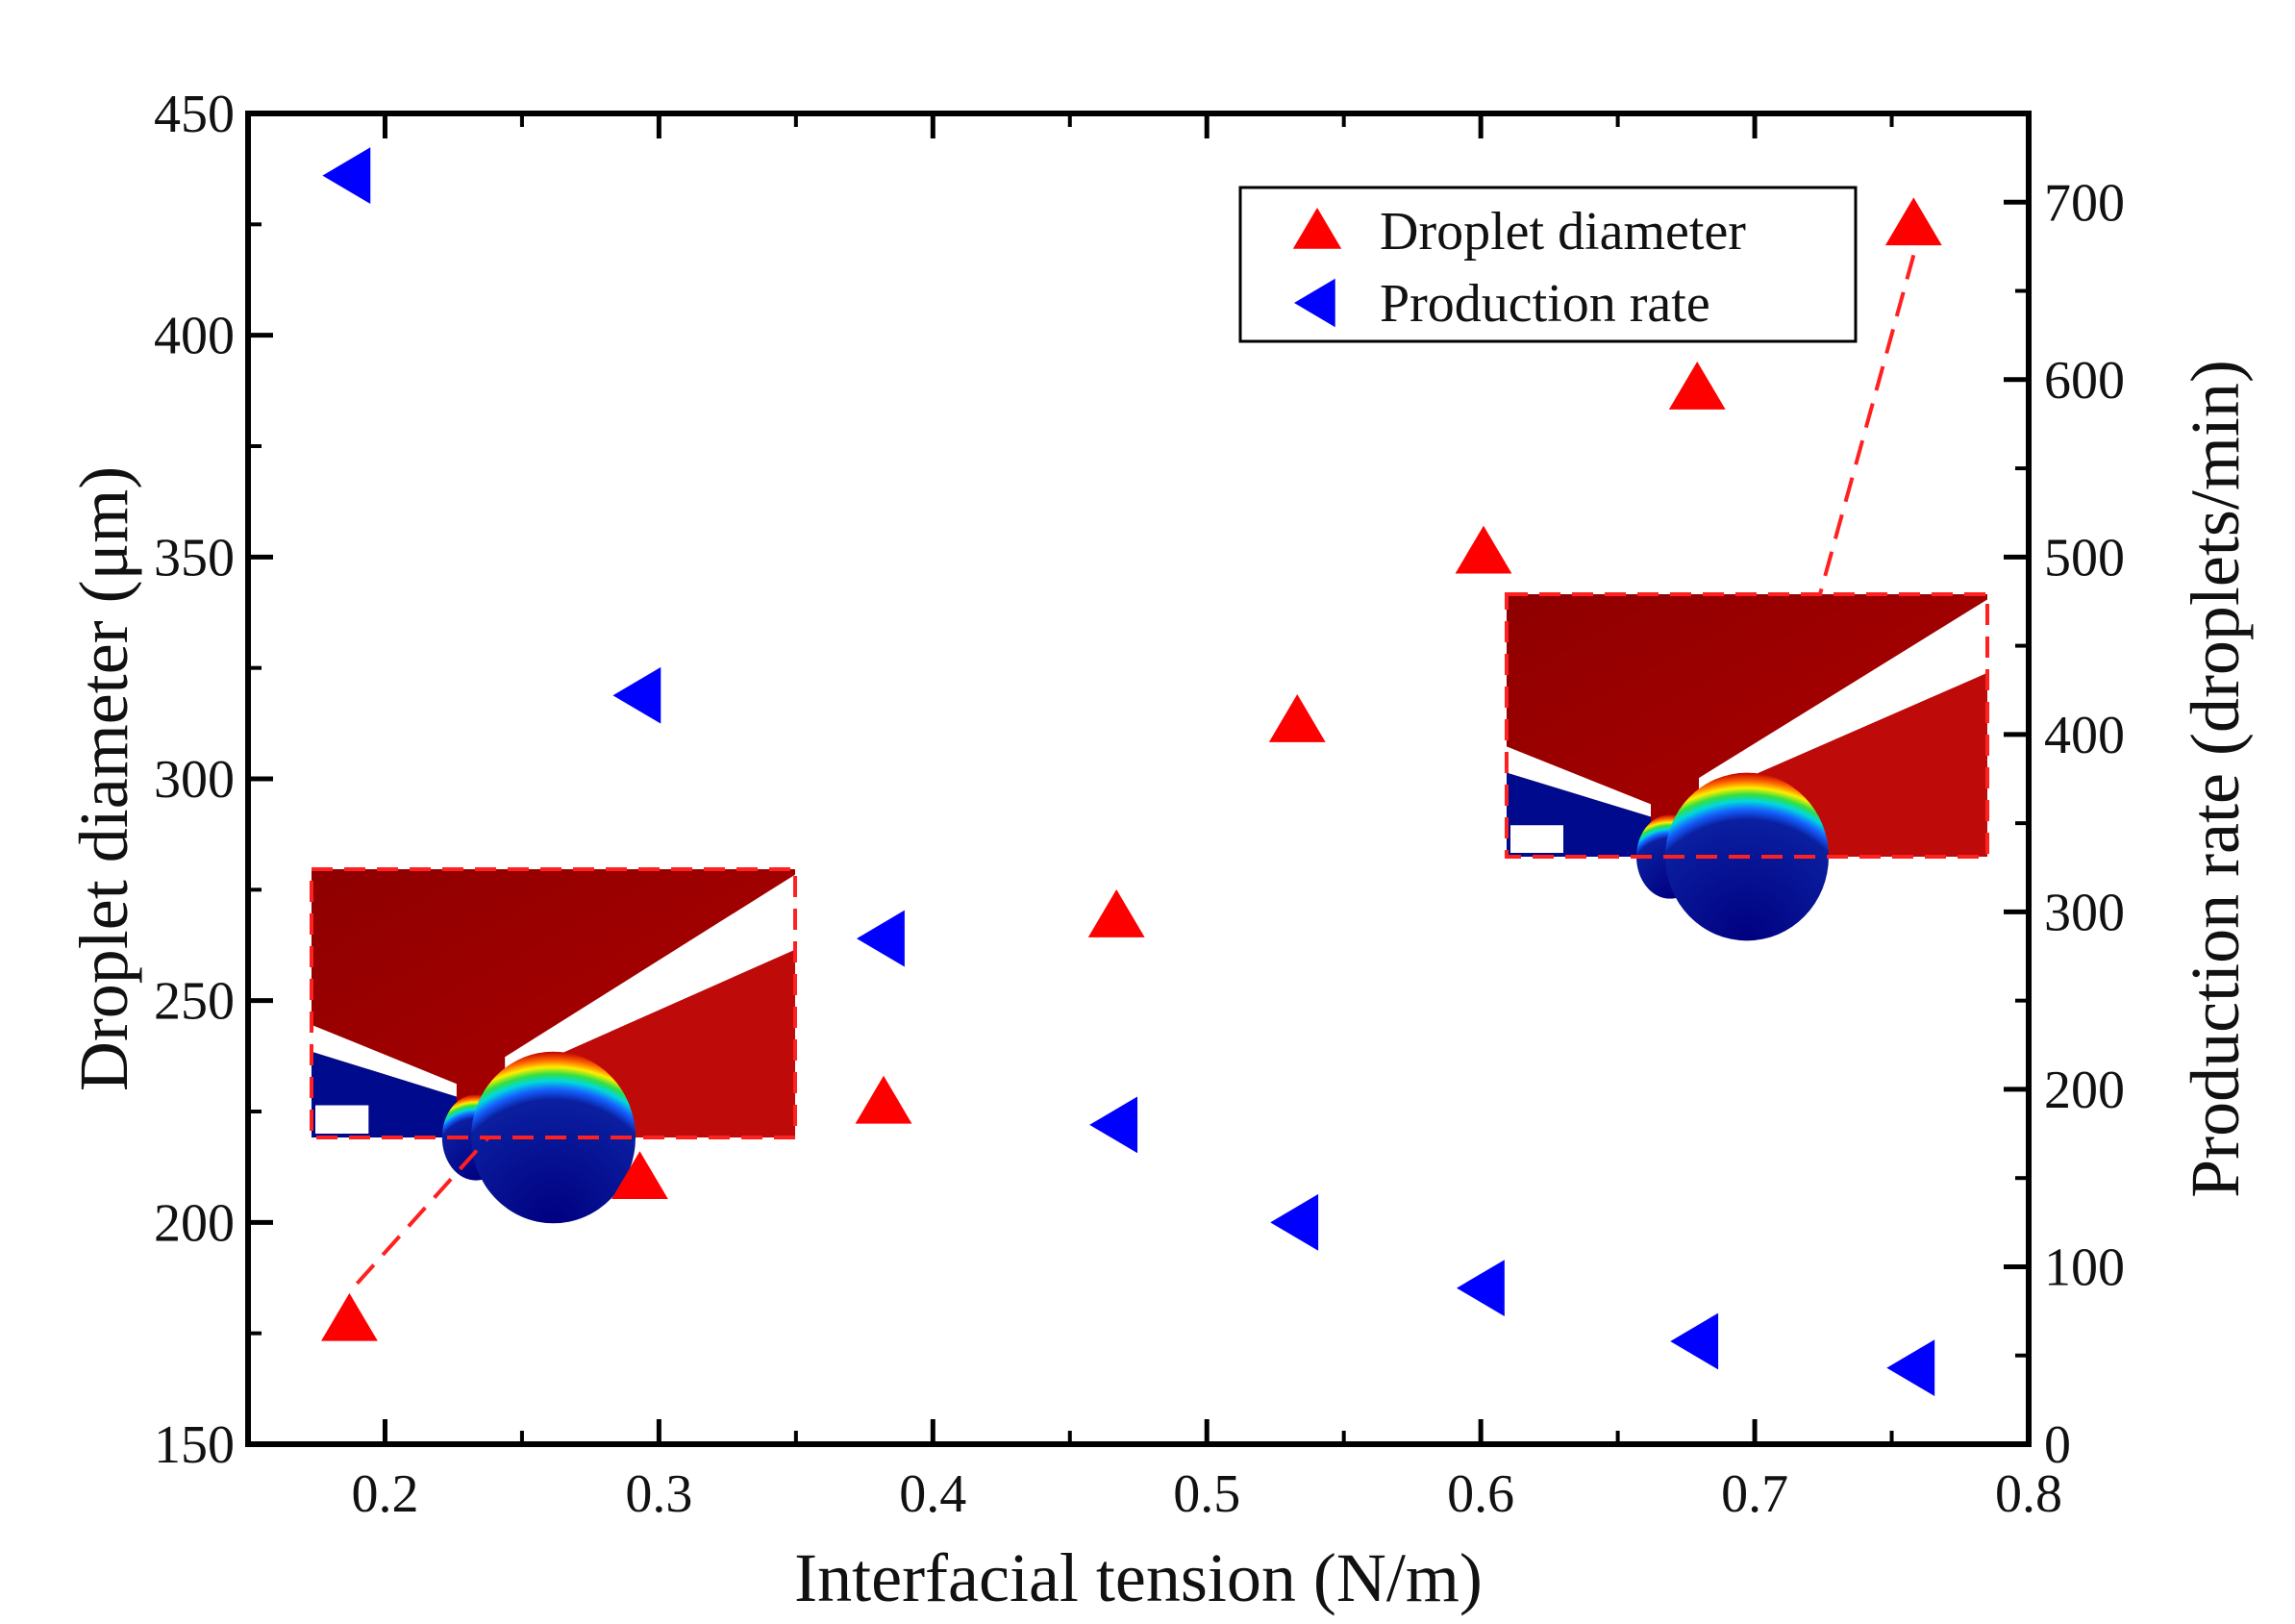 The height and width of the screenshot is (1624, 2295). I want to click on x-tick-label: 0.7, so click(1754, 1494).